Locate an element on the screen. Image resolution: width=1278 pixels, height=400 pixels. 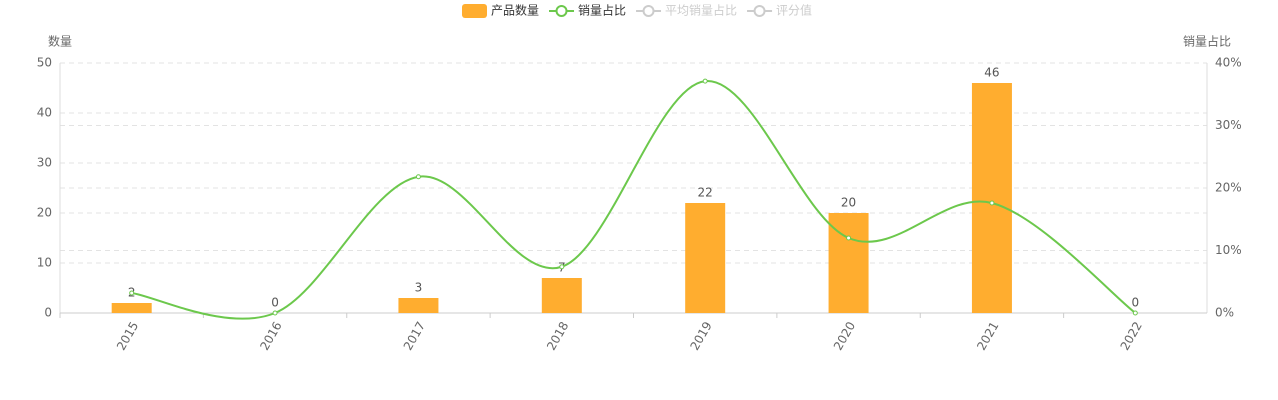
y2-tick-label: 10% is located at coordinates (1228, 250).